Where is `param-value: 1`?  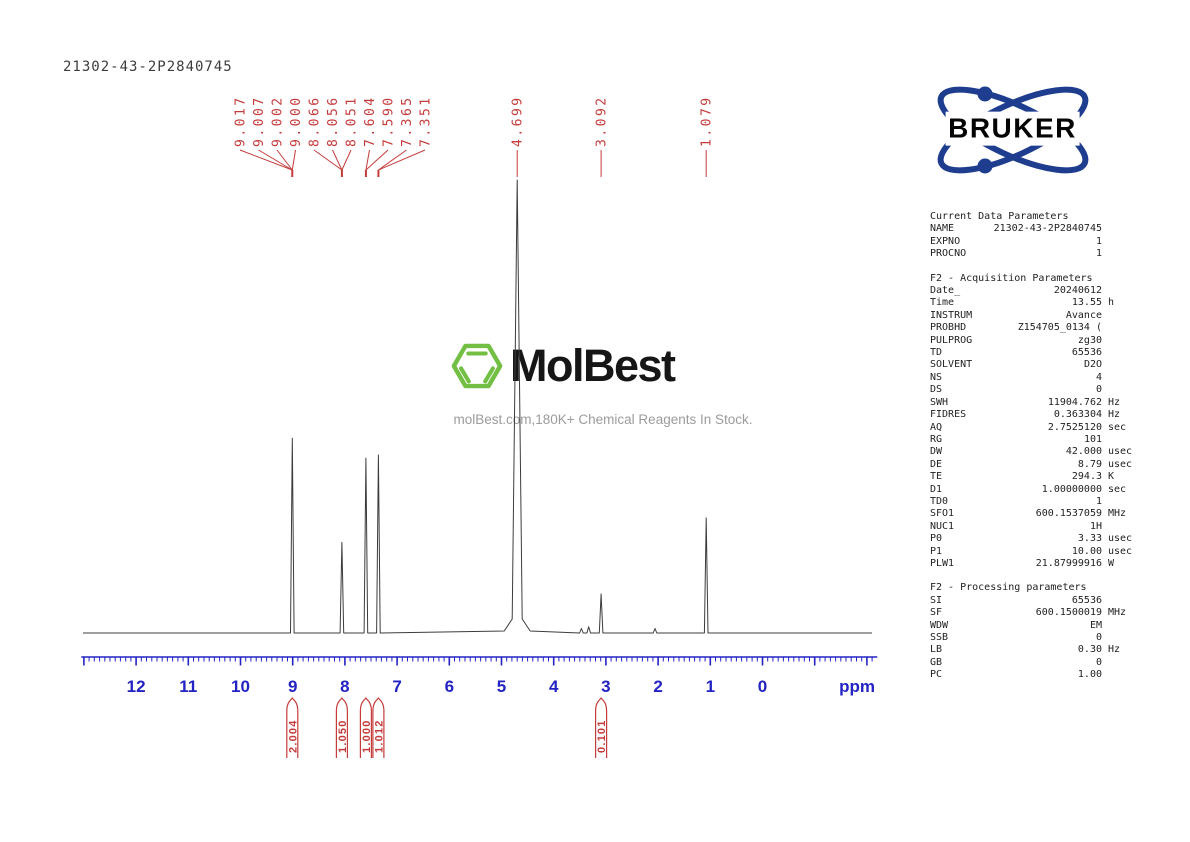 param-value: 1 is located at coordinates (1098, 501).